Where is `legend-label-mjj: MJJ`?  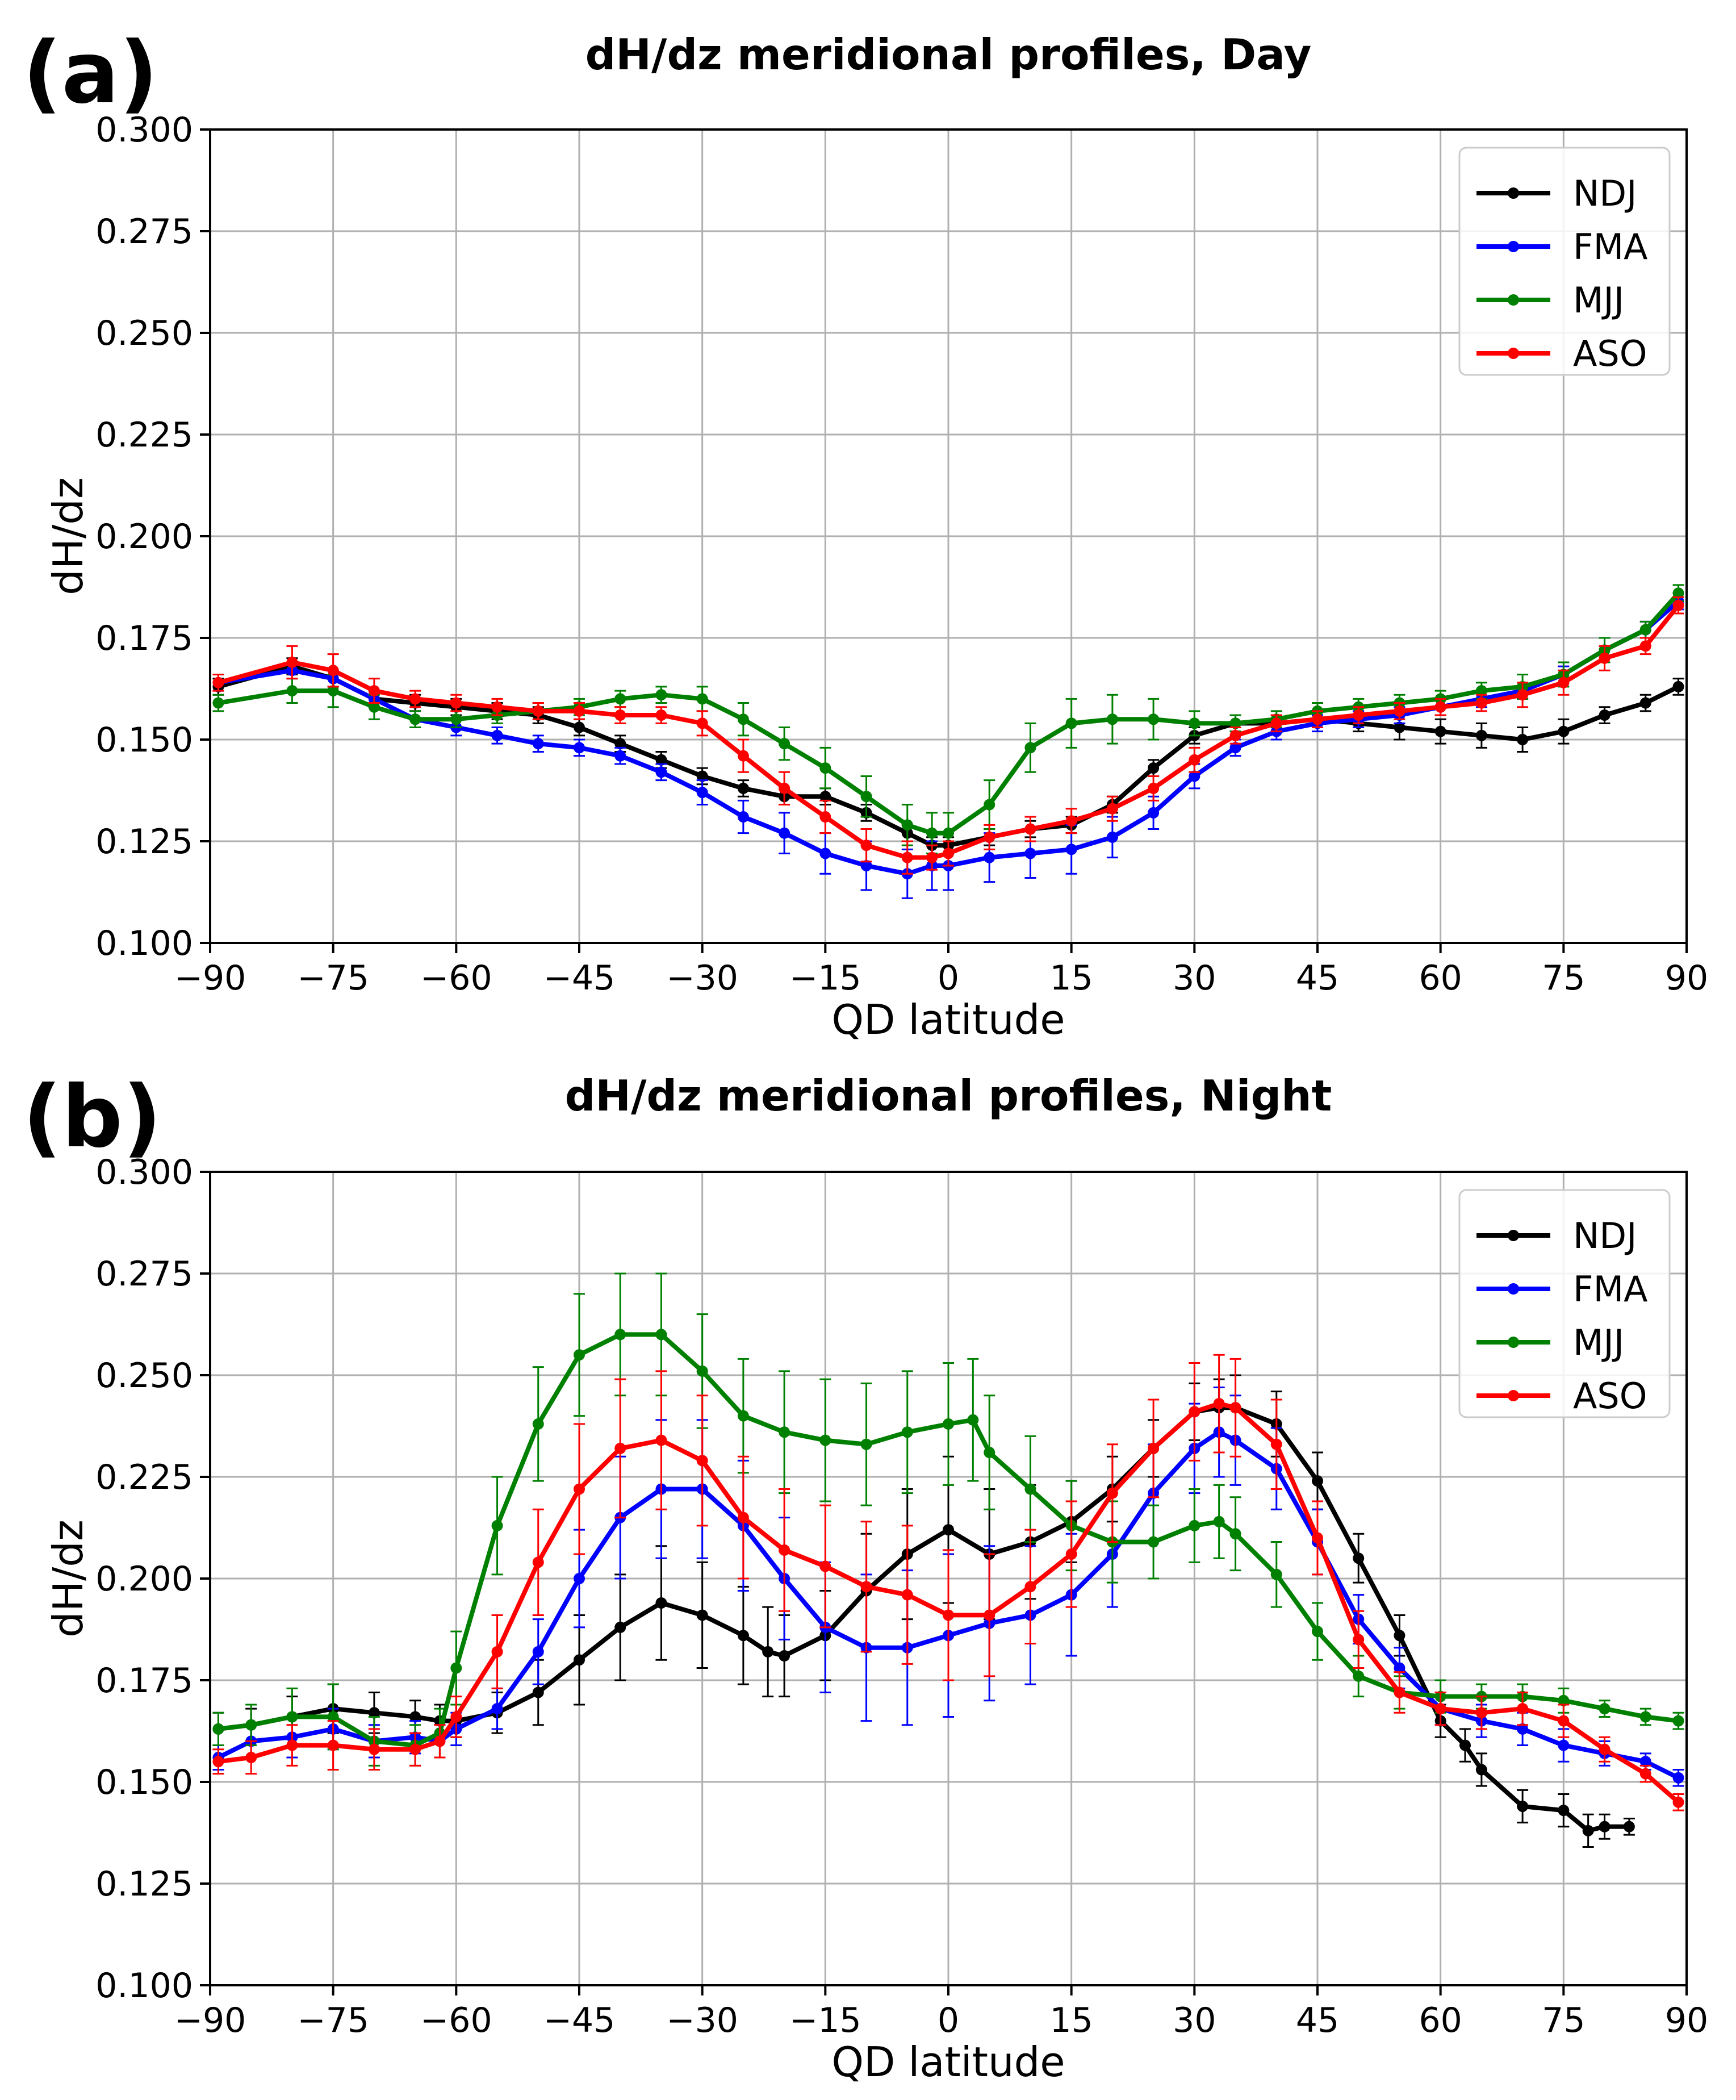
legend-label-mjj: MJJ is located at coordinates (1598, 1342).